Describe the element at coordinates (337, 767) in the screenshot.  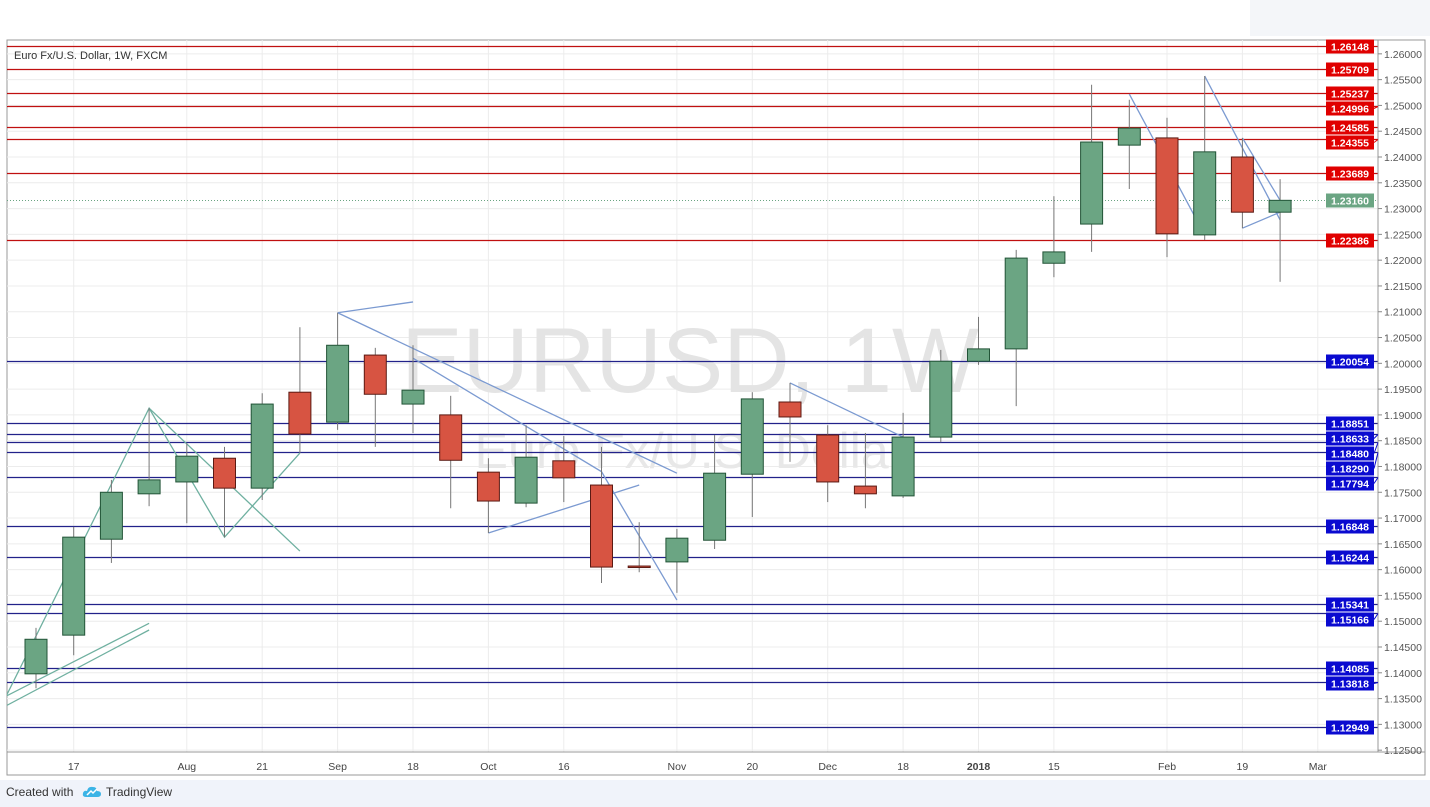
I see `x-tick-label: Sep` at that location.